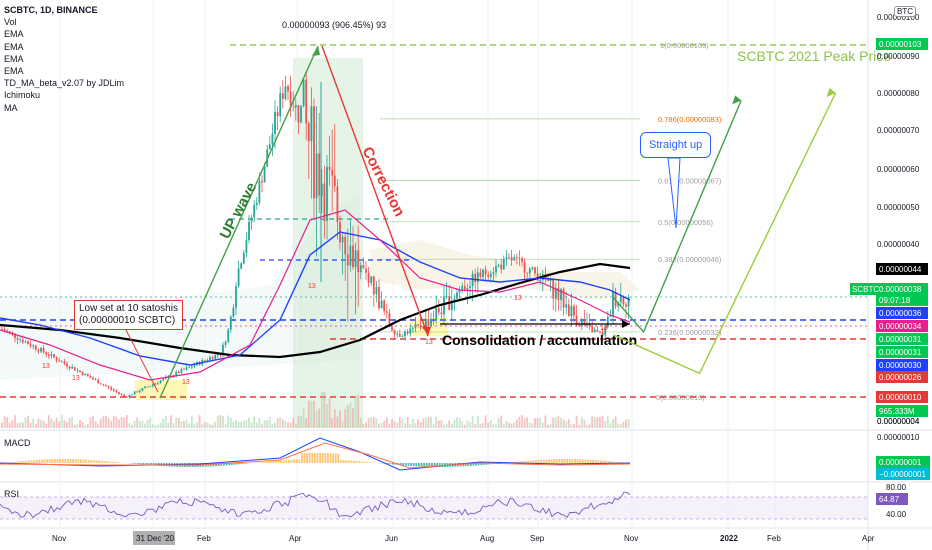  I want to click on legend-vol: Vol, so click(10, 22).